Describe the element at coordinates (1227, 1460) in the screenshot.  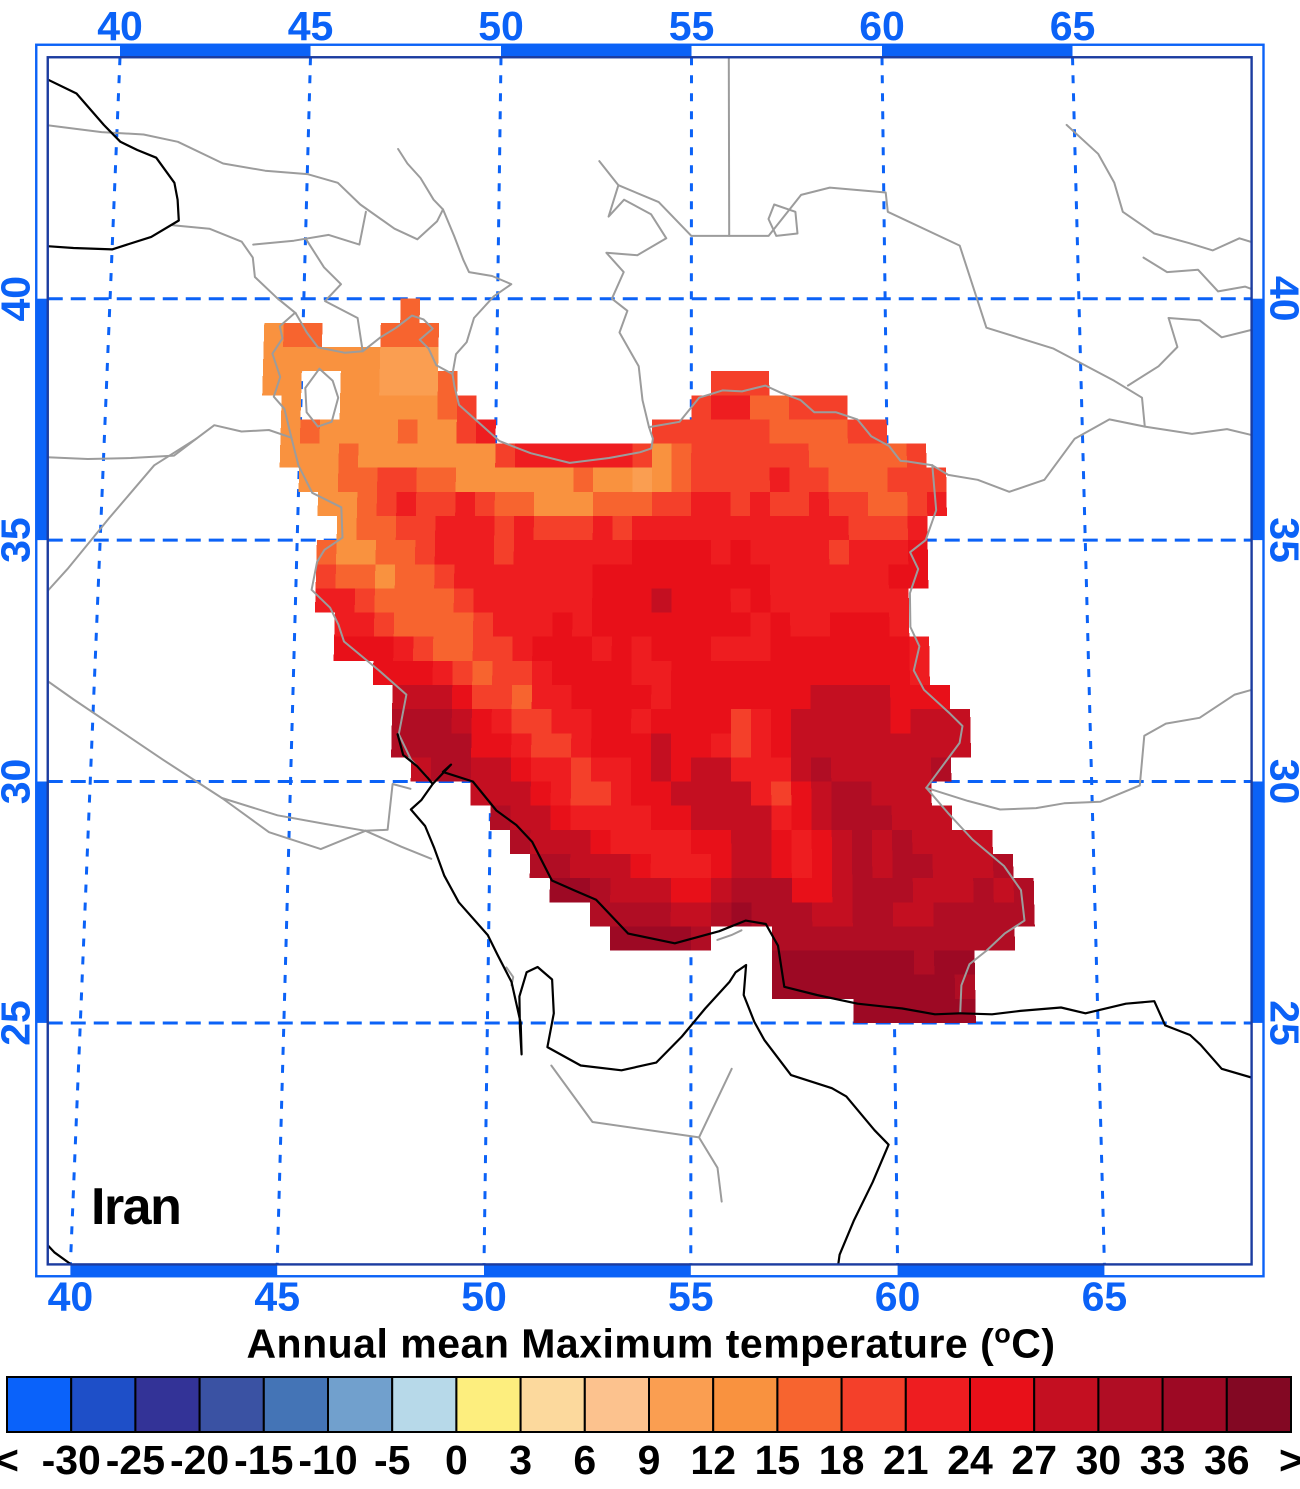
I see `svg-text: 36` at that location.